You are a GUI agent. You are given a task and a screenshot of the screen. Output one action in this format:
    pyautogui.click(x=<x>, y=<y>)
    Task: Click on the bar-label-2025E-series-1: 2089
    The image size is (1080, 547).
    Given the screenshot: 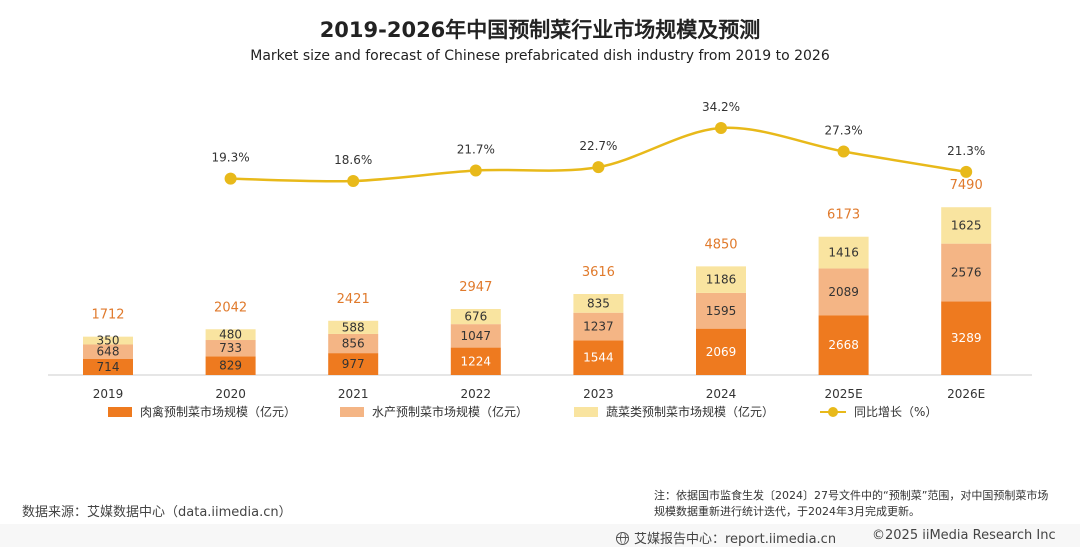 What is the action you would take?
    pyautogui.click(x=843, y=292)
    